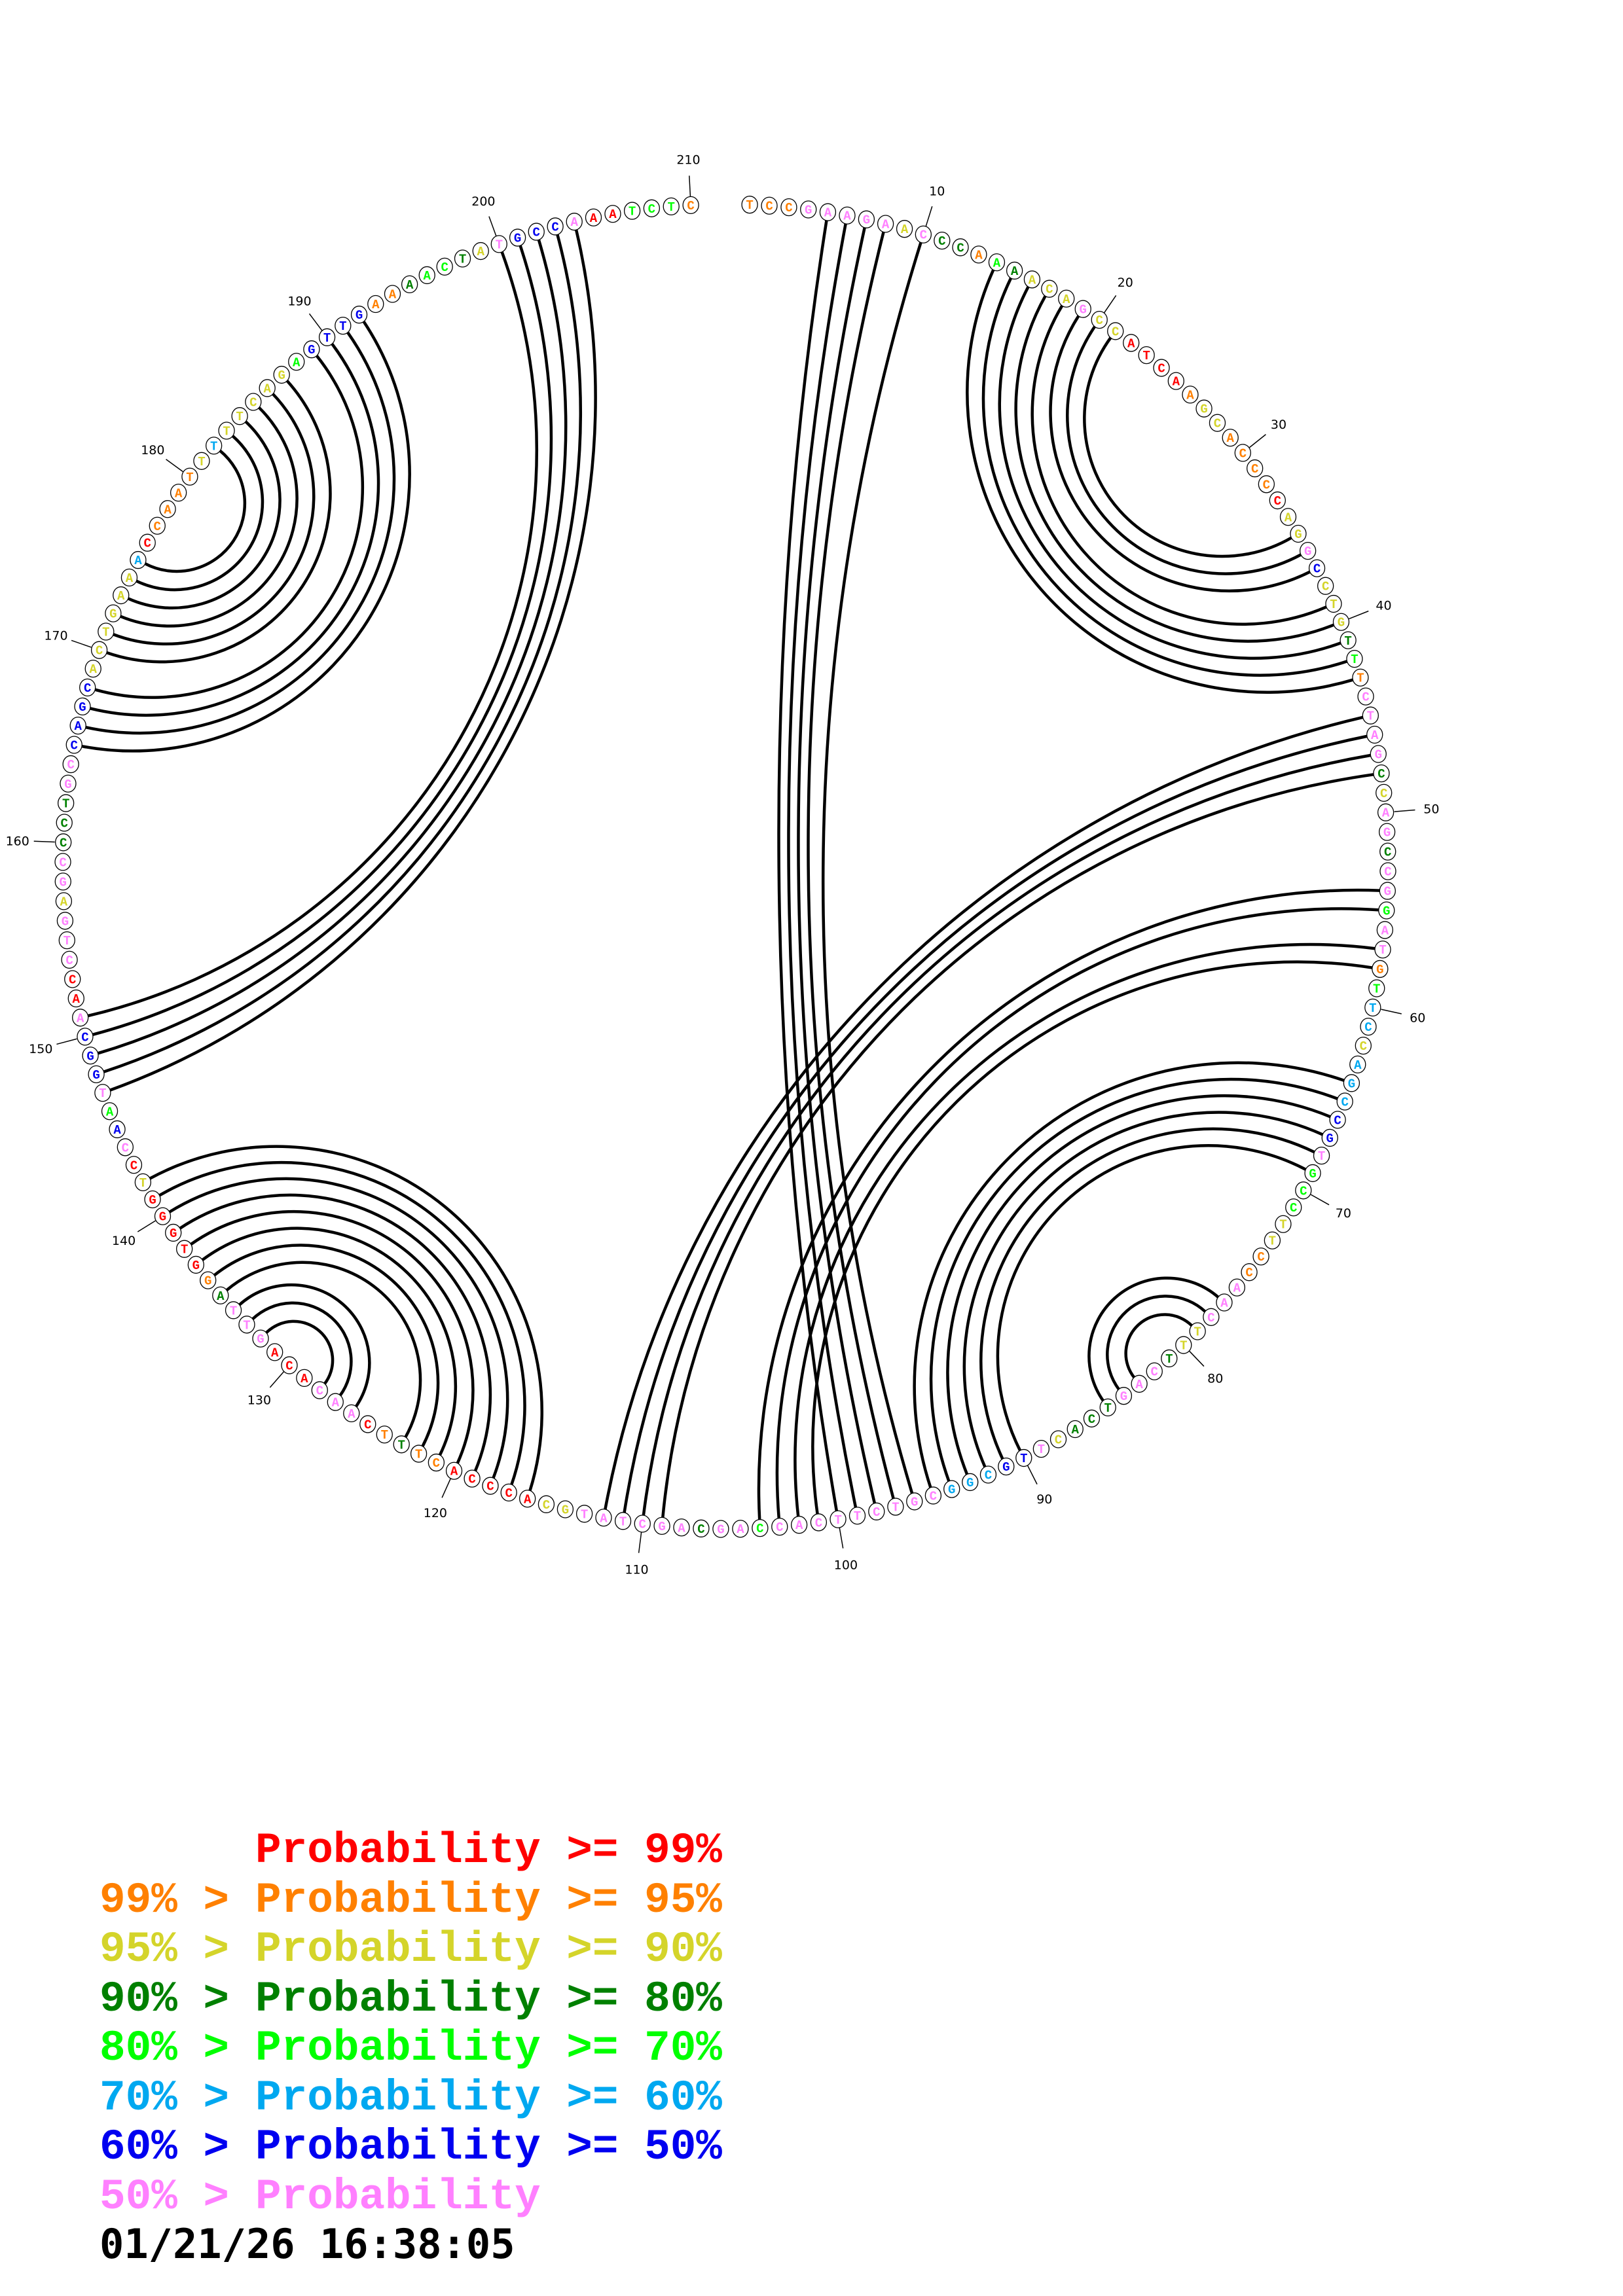  Describe the element at coordinates (177, 2048) in the screenshot. I see `legend-prefix: 80% >` at that location.